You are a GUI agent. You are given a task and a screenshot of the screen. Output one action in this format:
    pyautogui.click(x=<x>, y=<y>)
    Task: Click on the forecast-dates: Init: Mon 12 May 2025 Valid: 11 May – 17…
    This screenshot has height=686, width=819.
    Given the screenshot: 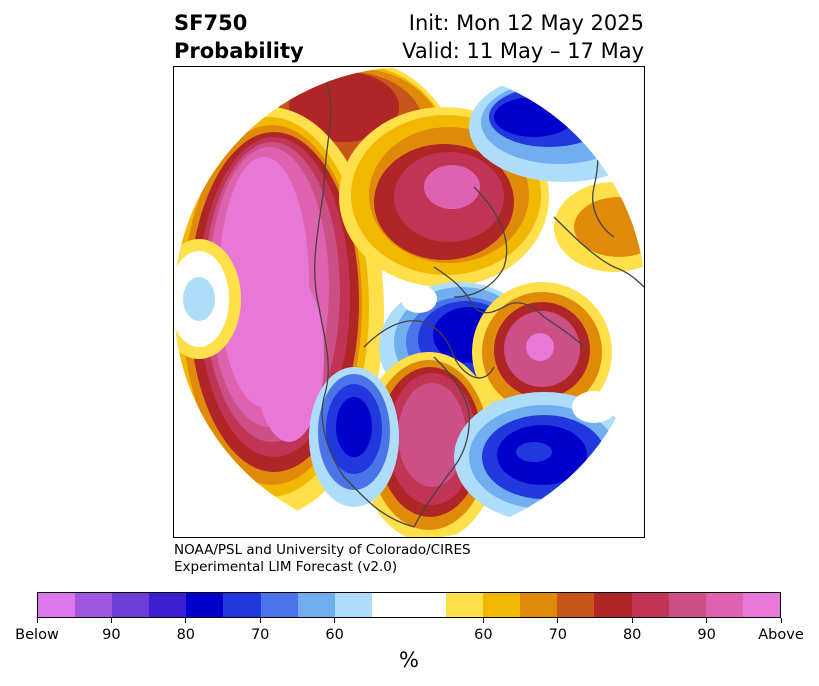 What is the action you would take?
    pyautogui.click(x=507, y=37)
    